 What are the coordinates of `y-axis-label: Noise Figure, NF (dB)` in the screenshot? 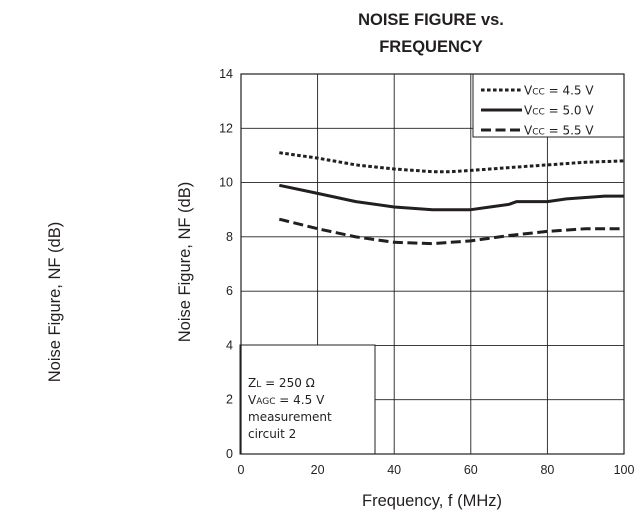 It's located at (185, 262).